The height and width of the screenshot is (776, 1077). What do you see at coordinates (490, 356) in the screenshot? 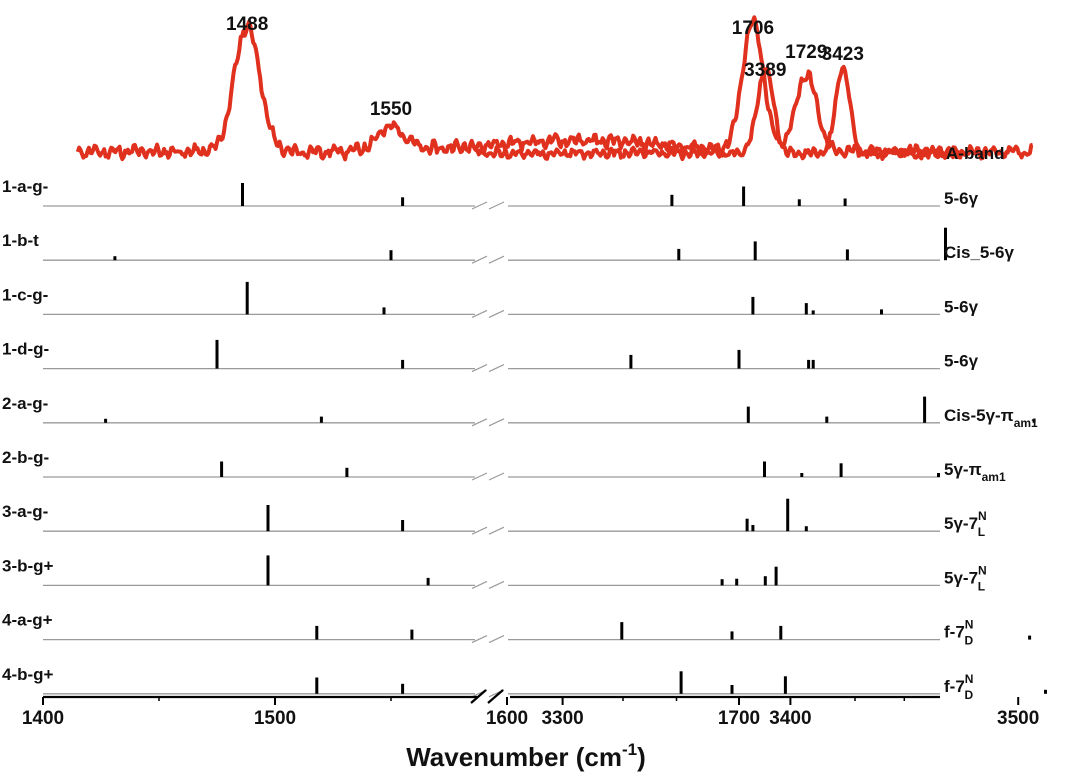
I see `conformer-row-1-d-g: 1-d-g- 5-6γ` at bounding box center [490, 356].